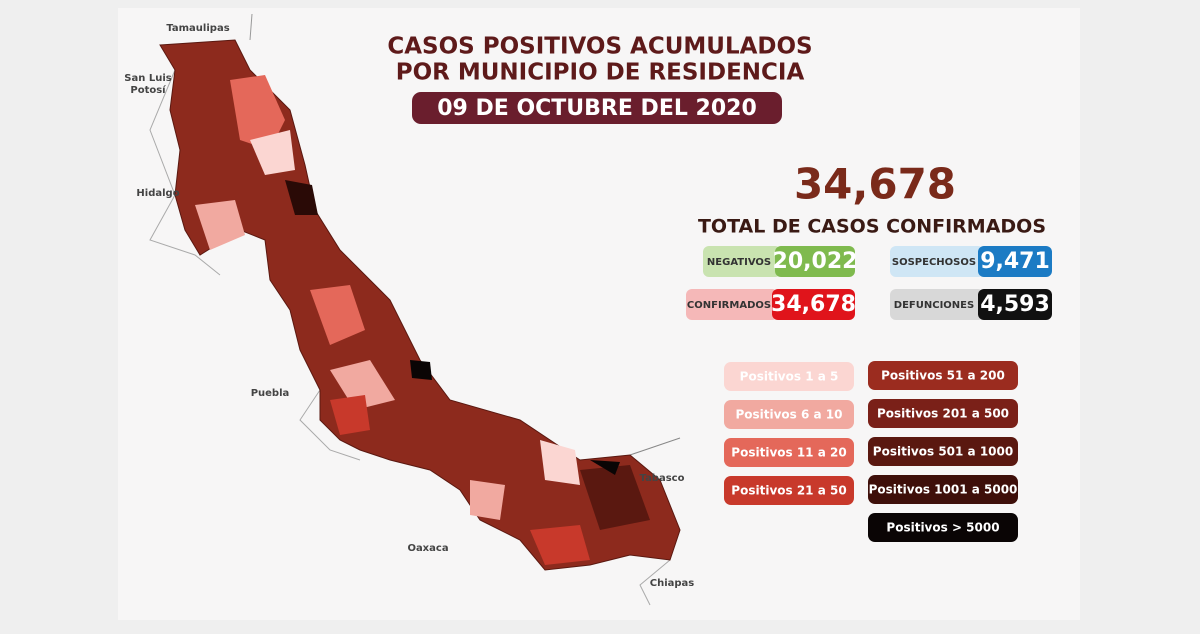 The image size is (1200, 634). What do you see at coordinates (729, 305) in the screenshot?
I see `stat-label: CONFIRMADOS` at bounding box center [729, 305].